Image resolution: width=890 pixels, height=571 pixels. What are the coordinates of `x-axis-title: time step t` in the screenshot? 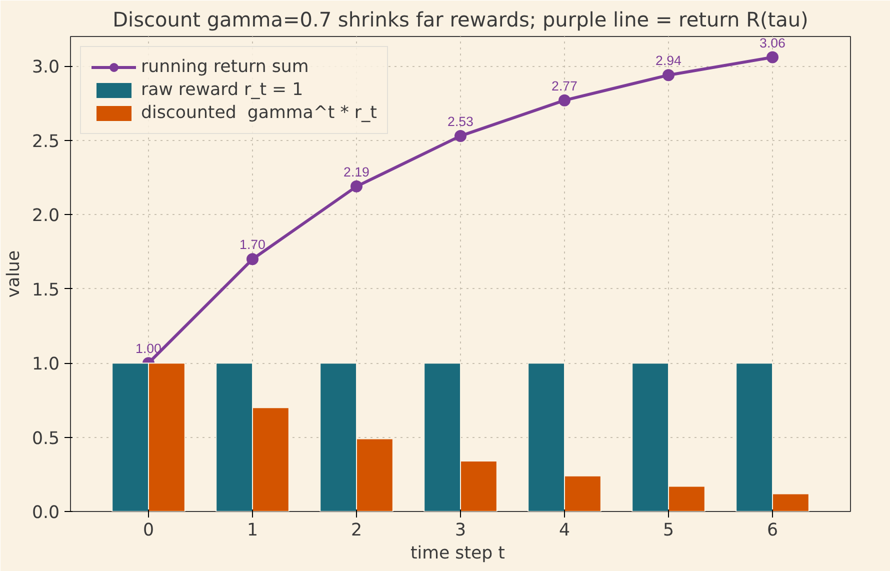 It's located at (458, 554).